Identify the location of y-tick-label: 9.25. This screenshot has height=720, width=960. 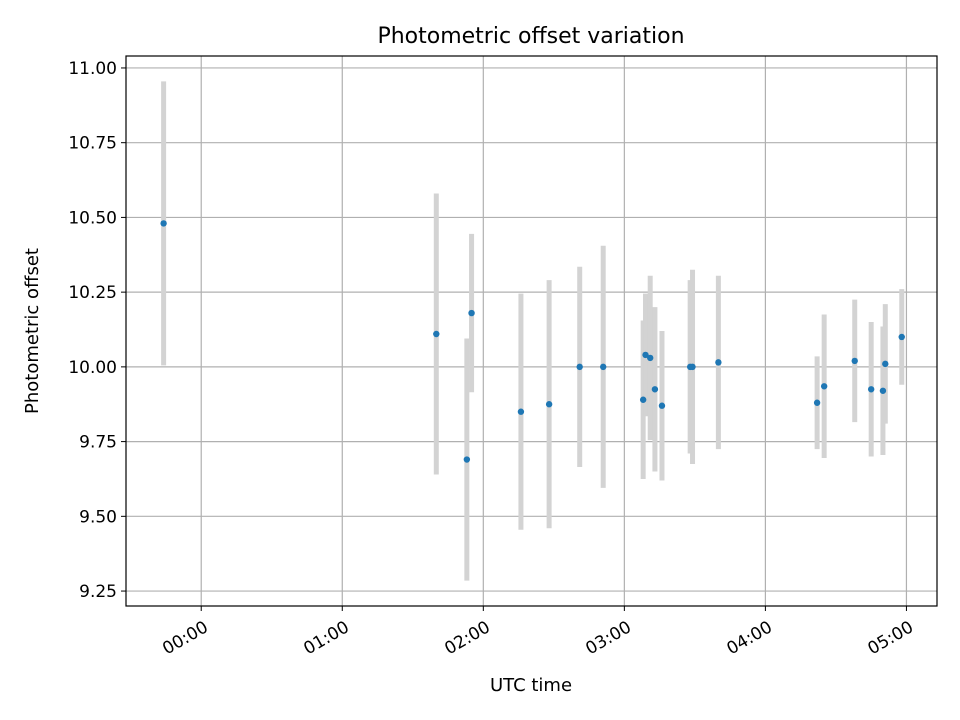
(98, 592).